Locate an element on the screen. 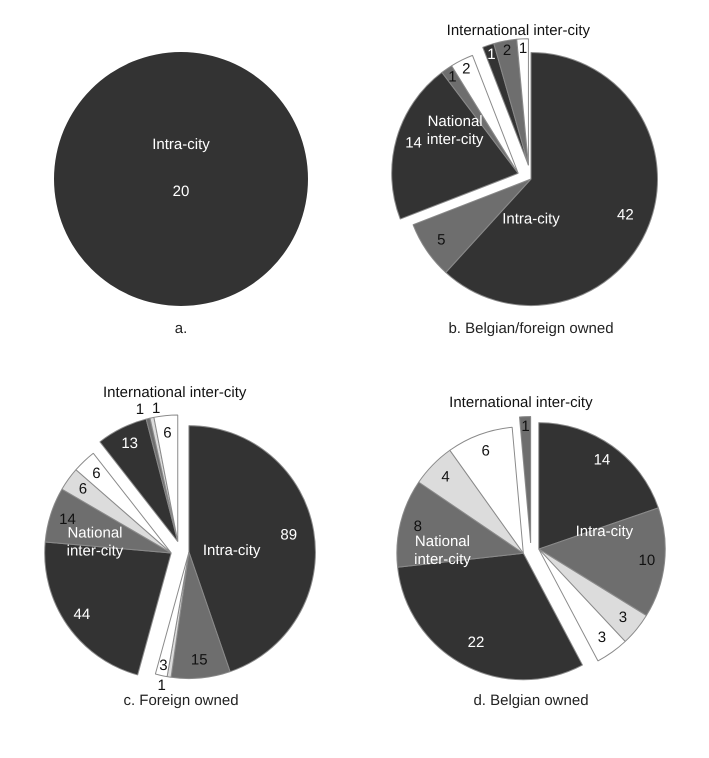 The width and height of the screenshot is (709, 758). data-label: 15 is located at coordinates (199, 660).